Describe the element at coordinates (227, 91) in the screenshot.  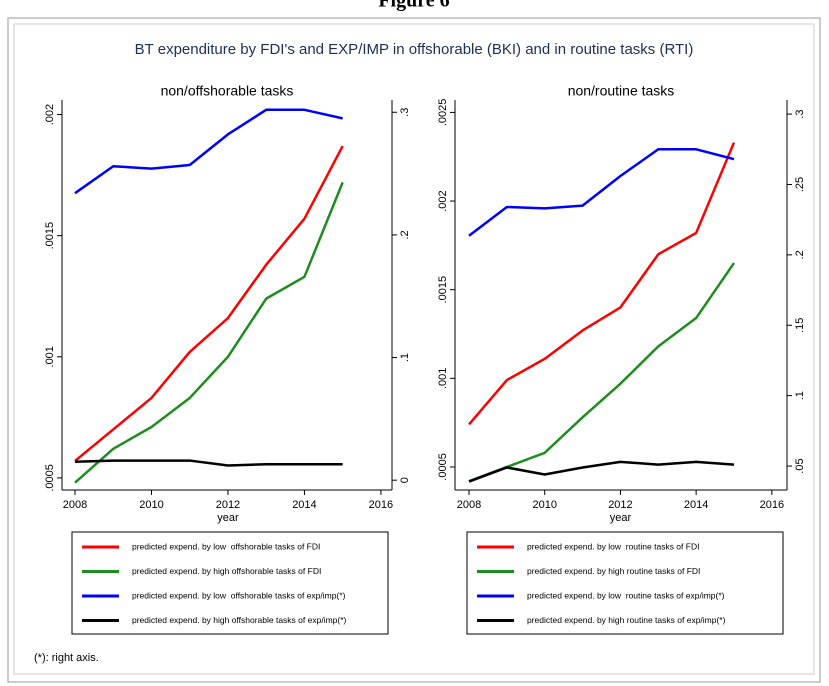
I see `panel-subtitle: non/offshorable tasks` at that location.